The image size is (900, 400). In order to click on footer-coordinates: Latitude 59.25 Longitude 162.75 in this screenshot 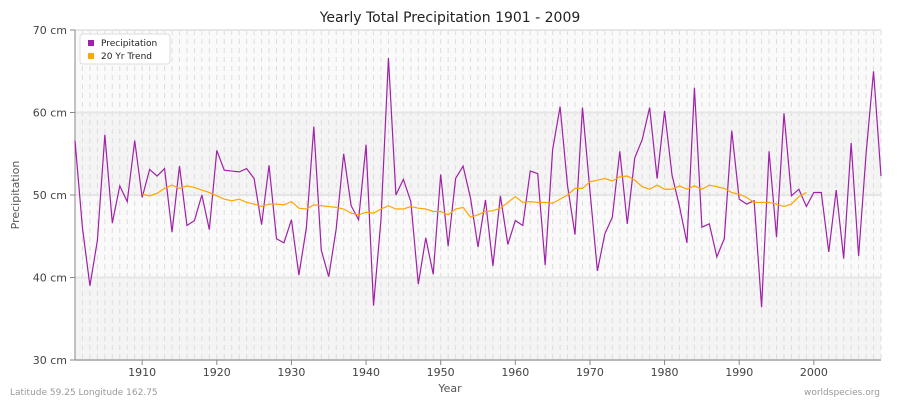, I will do `click(84, 393)`.